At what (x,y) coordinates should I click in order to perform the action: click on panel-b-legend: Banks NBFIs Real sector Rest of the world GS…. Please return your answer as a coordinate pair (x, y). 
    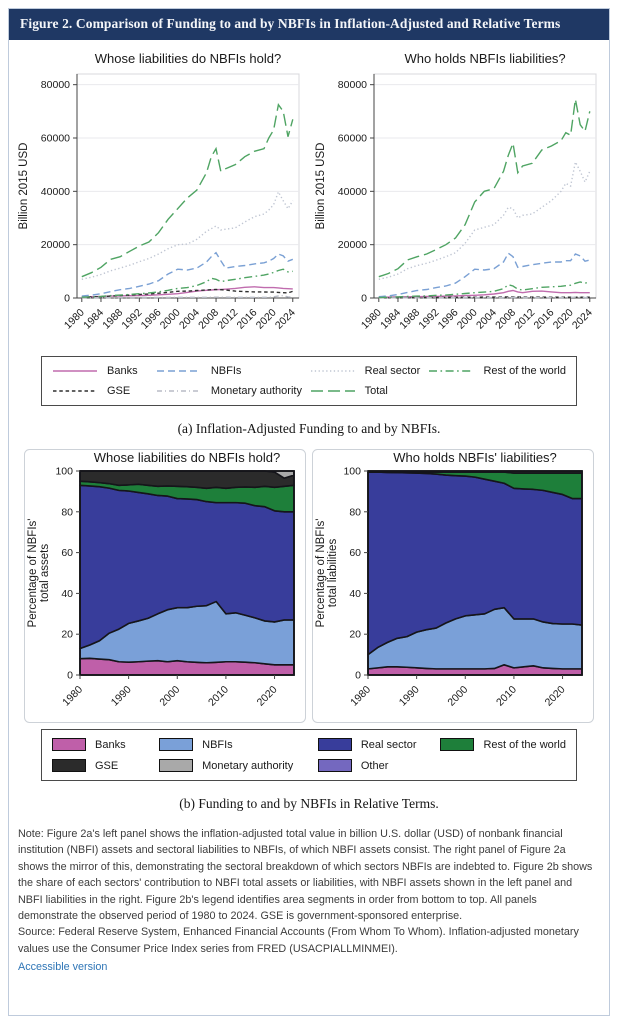
    Looking at the image, I should click on (309, 755).